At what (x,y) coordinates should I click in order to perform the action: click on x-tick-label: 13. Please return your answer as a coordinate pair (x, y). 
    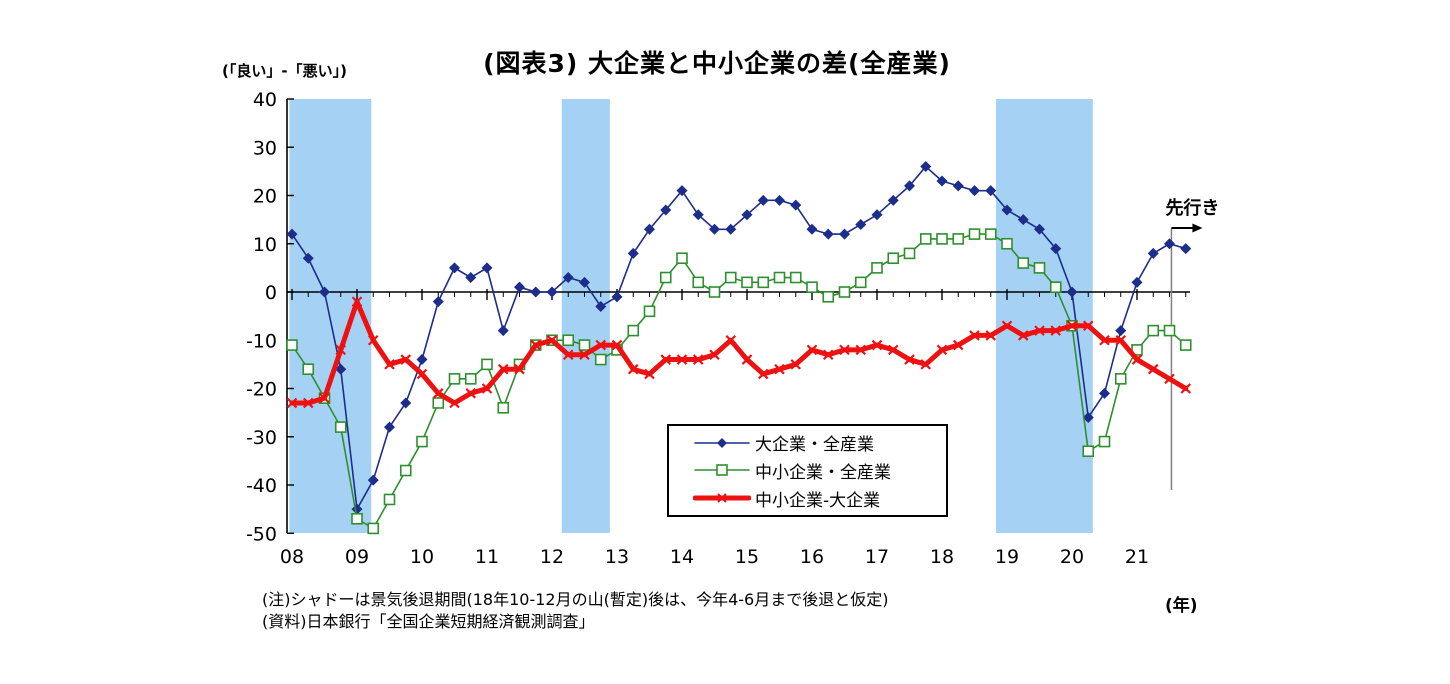
    Looking at the image, I should click on (617, 557).